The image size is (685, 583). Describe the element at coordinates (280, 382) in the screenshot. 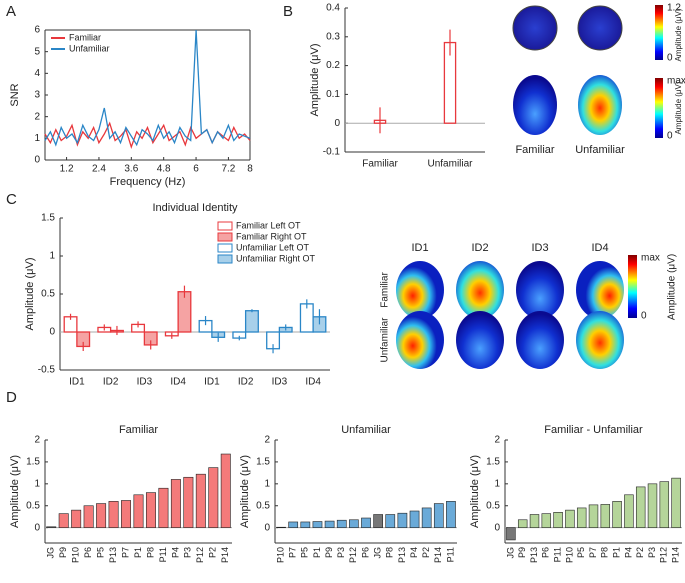

I see `x-tick-label: ID3` at that location.